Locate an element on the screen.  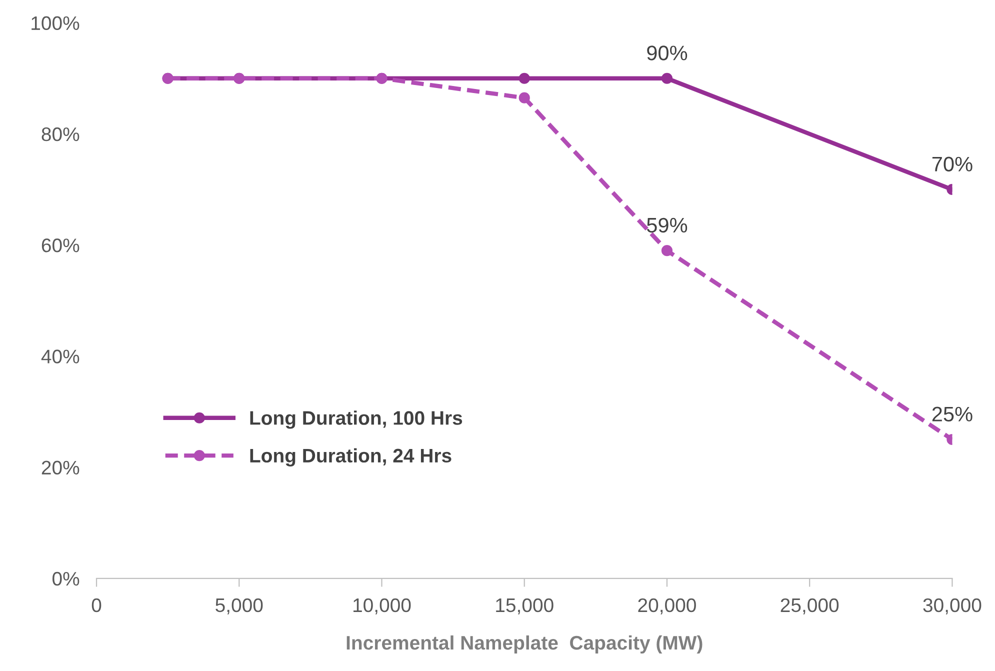
legend-label: Long Duration, 24 Hrs is located at coordinates (351, 457).